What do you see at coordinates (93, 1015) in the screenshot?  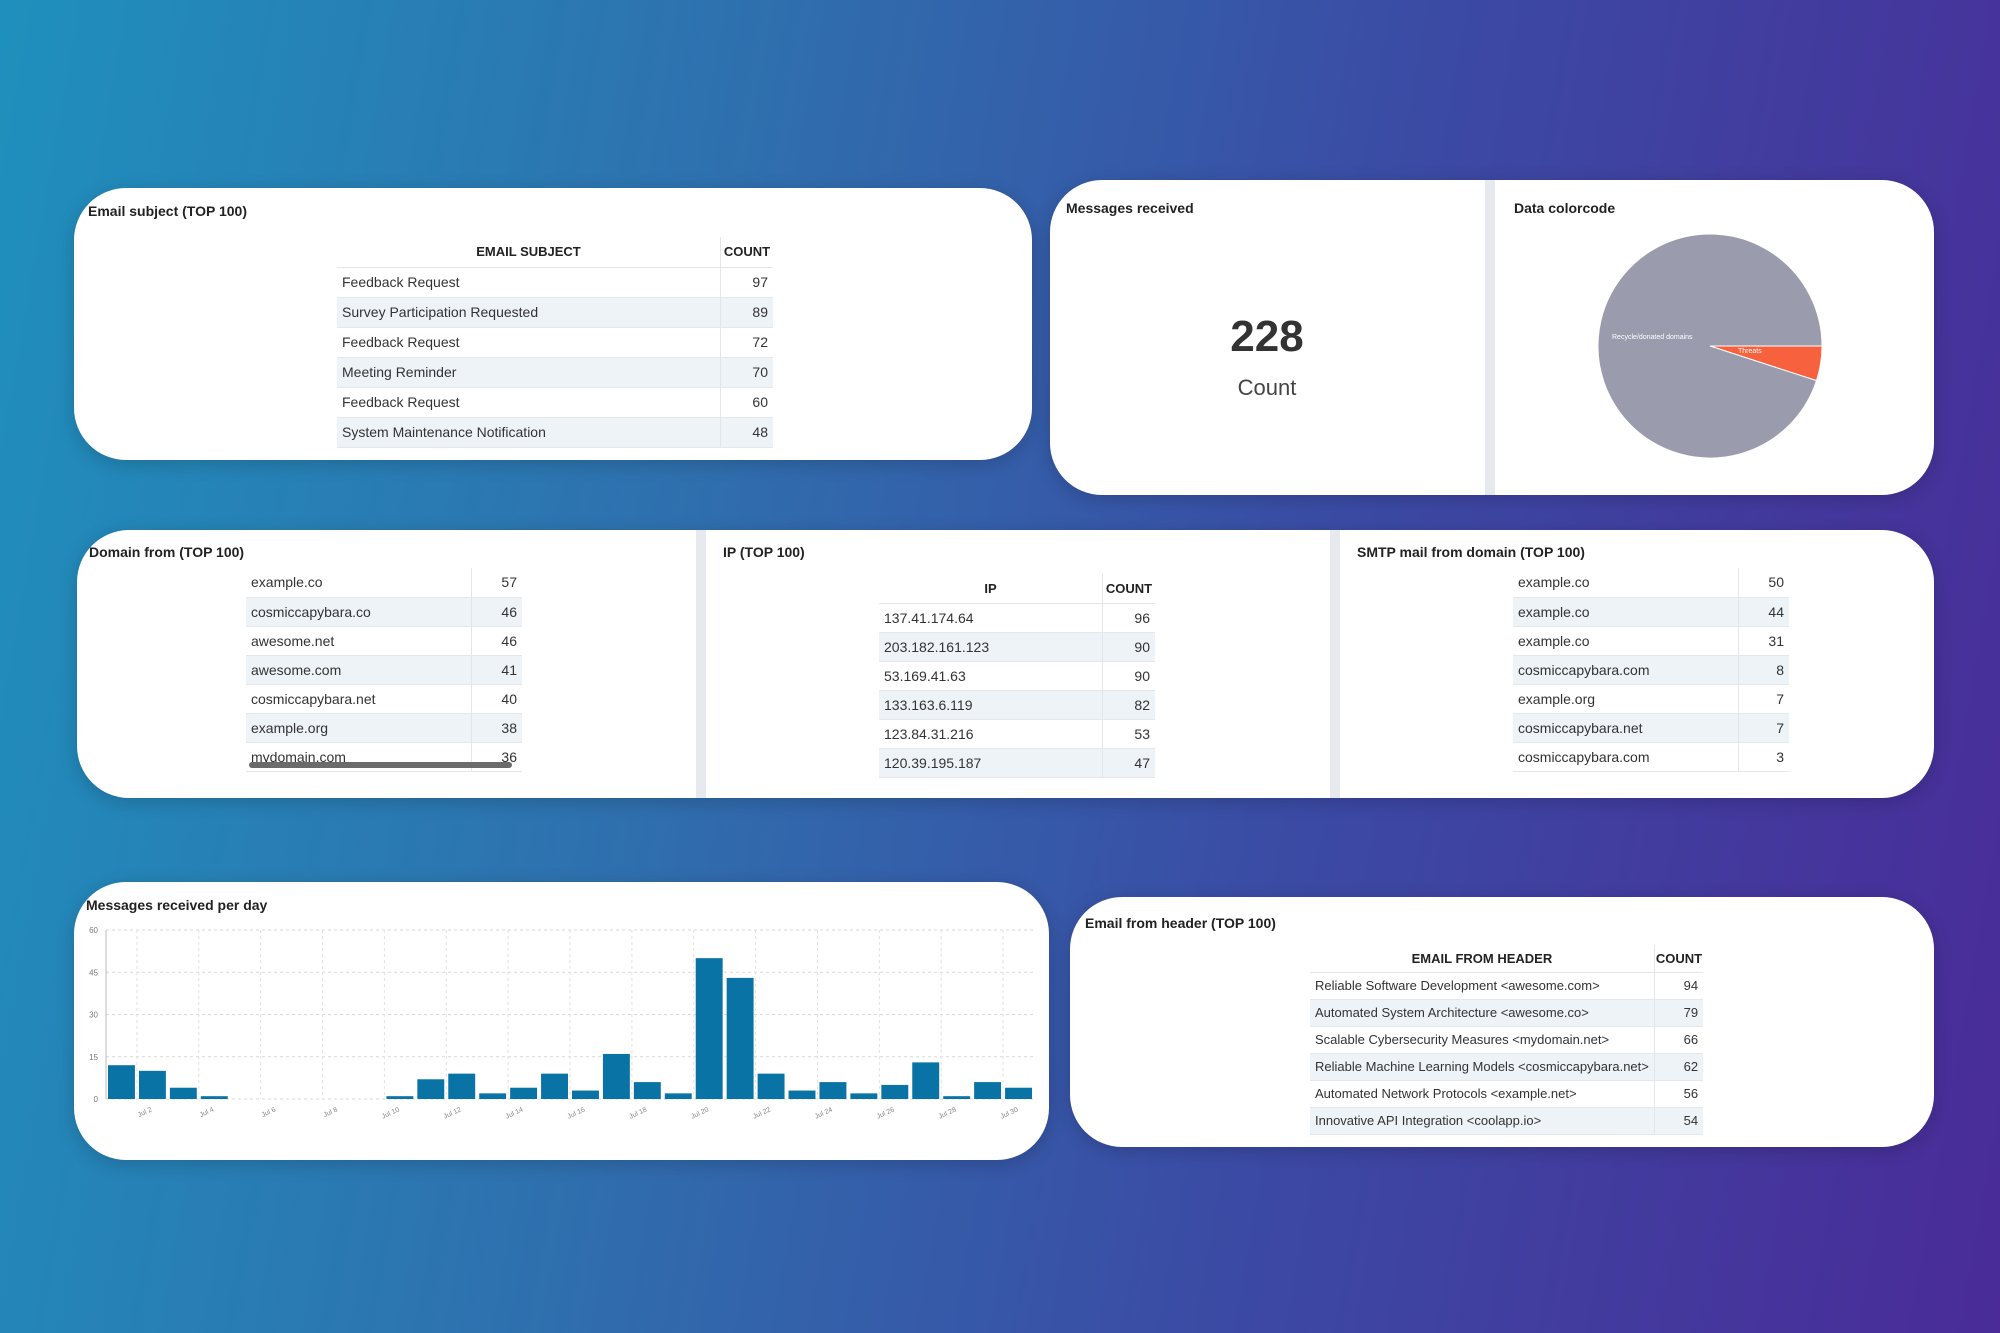 I see `y-tick-label: 30` at bounding box center [93, 1015].